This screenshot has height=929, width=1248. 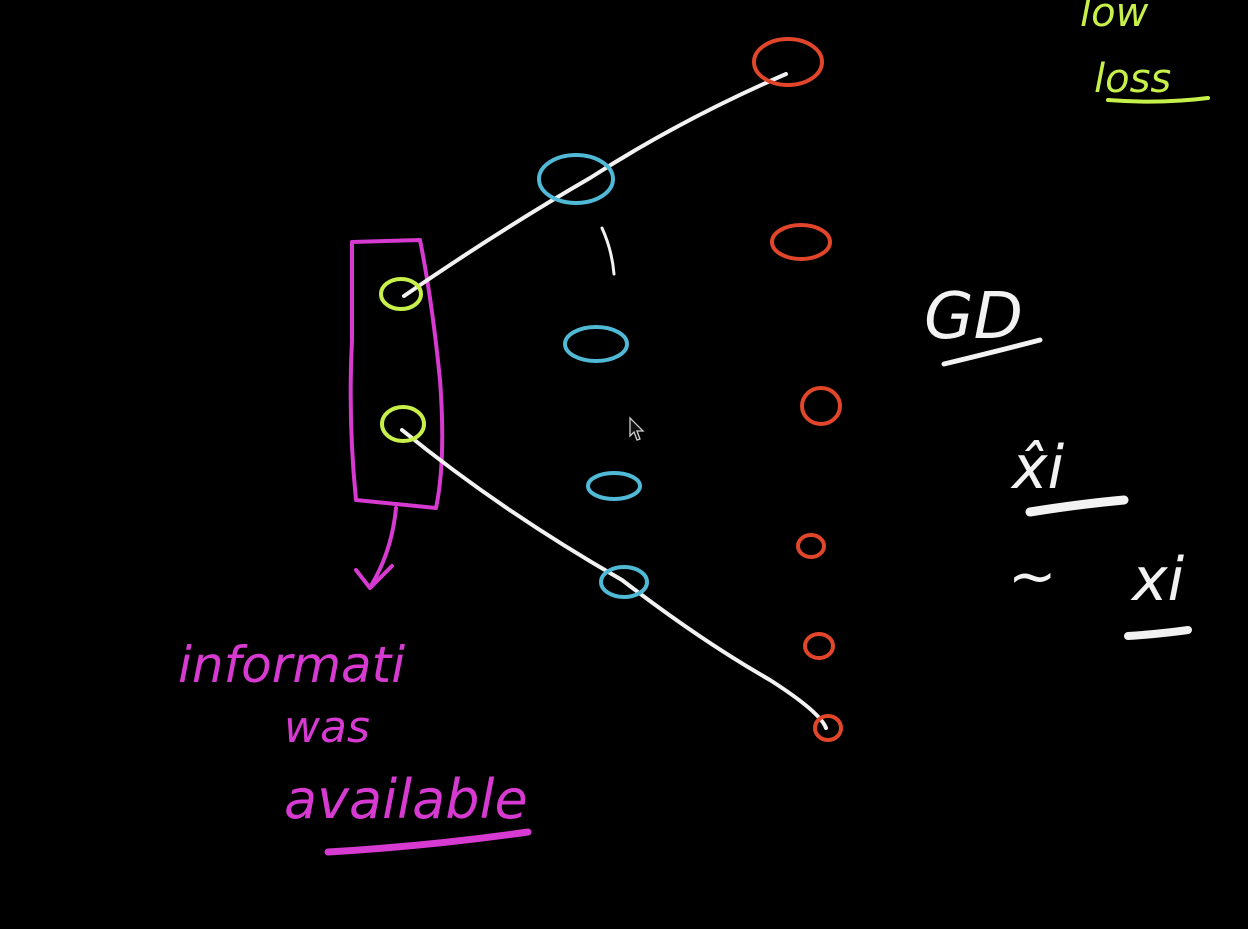 I want to click on gd-underline, so click(x=992, y=352).